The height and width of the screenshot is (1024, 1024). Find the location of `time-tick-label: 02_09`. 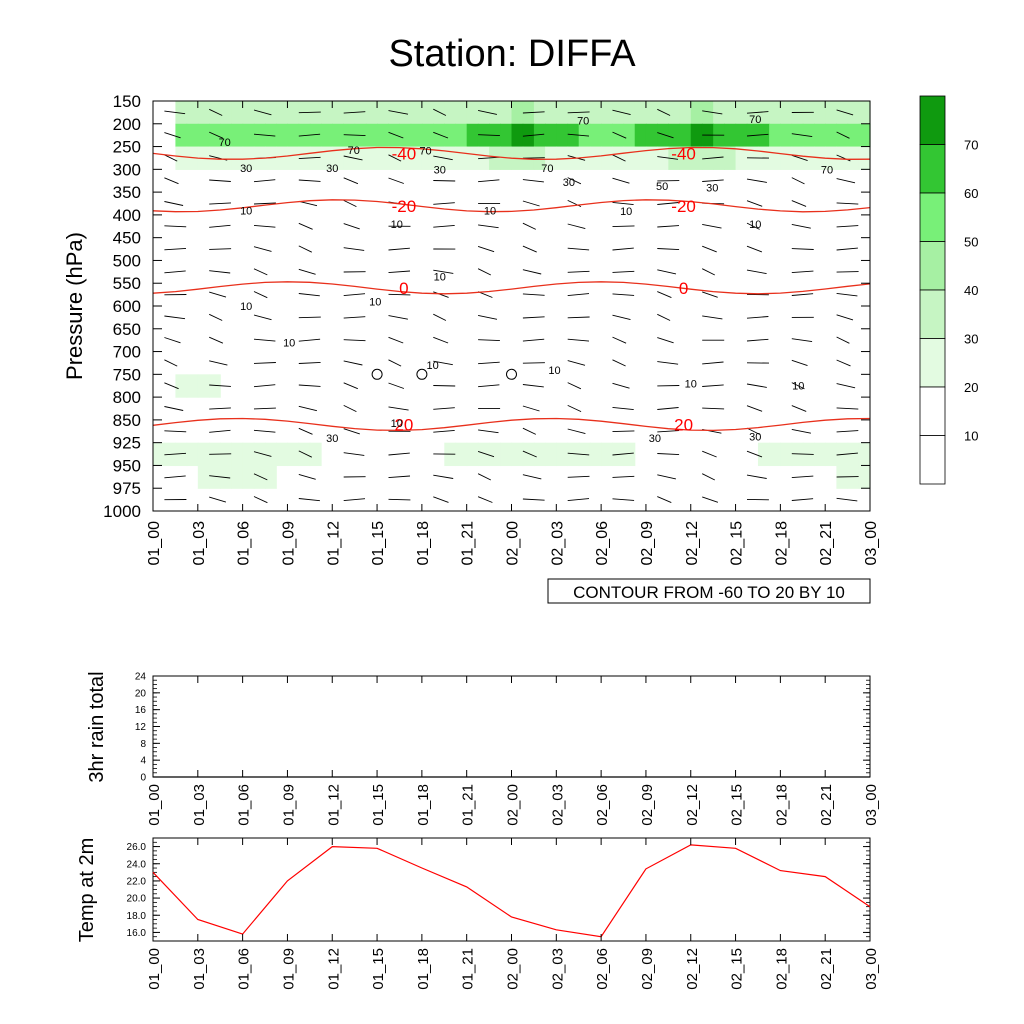

time-tick-label: 02_09 is located at coordinates (647, 805).